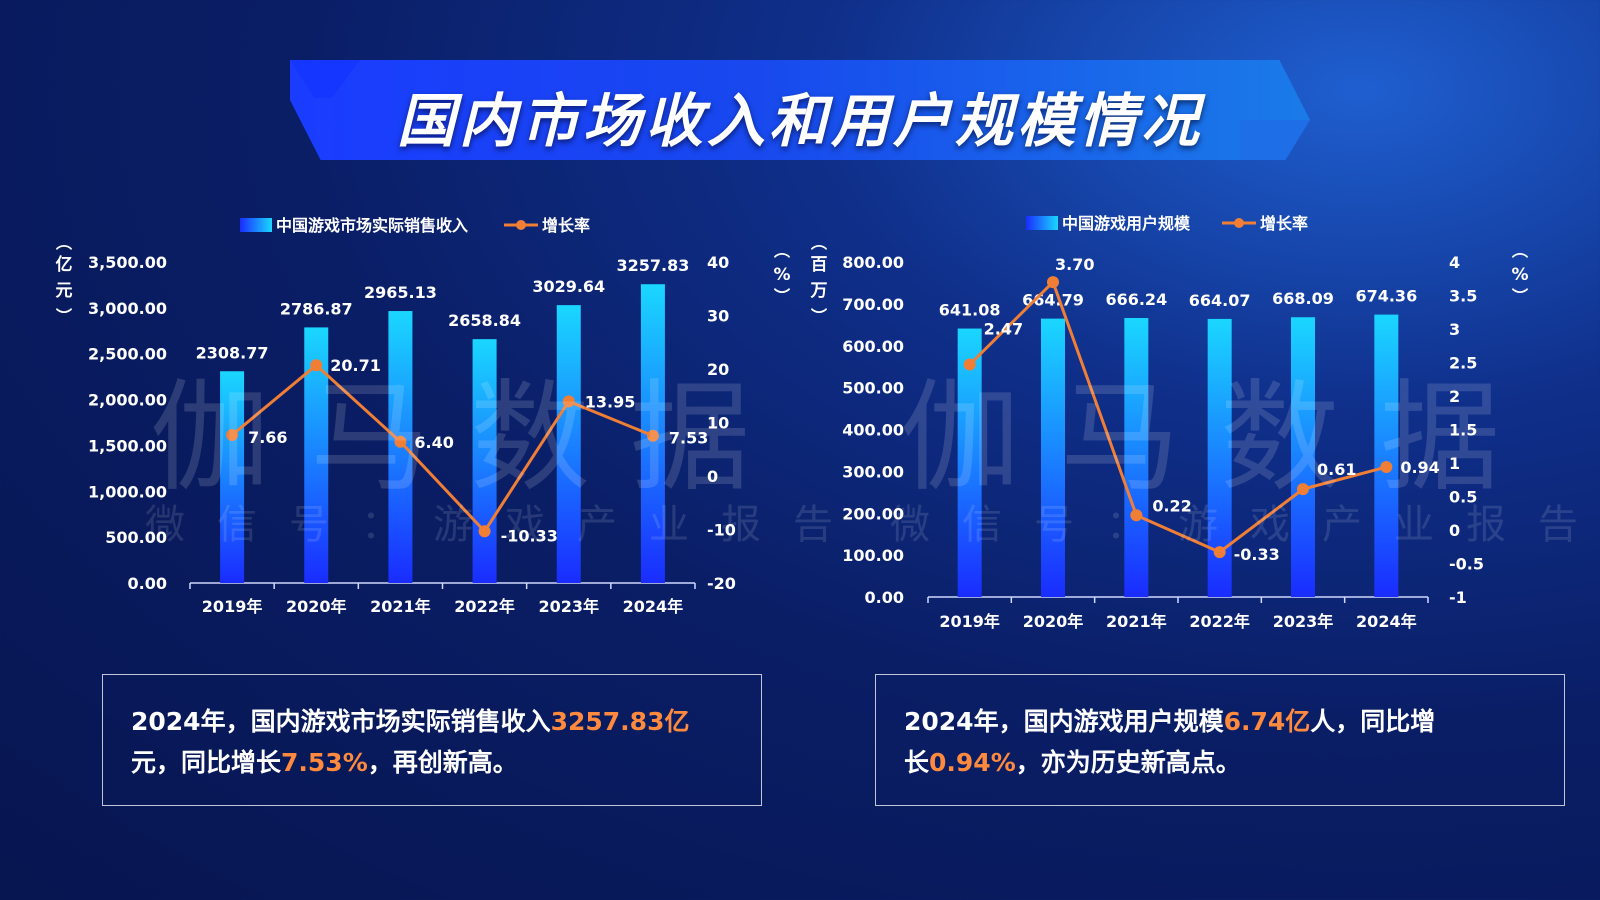 This screenshot has height=900, width=1600. I want to click on y2-tick-label: 2, so click(1454, 396).